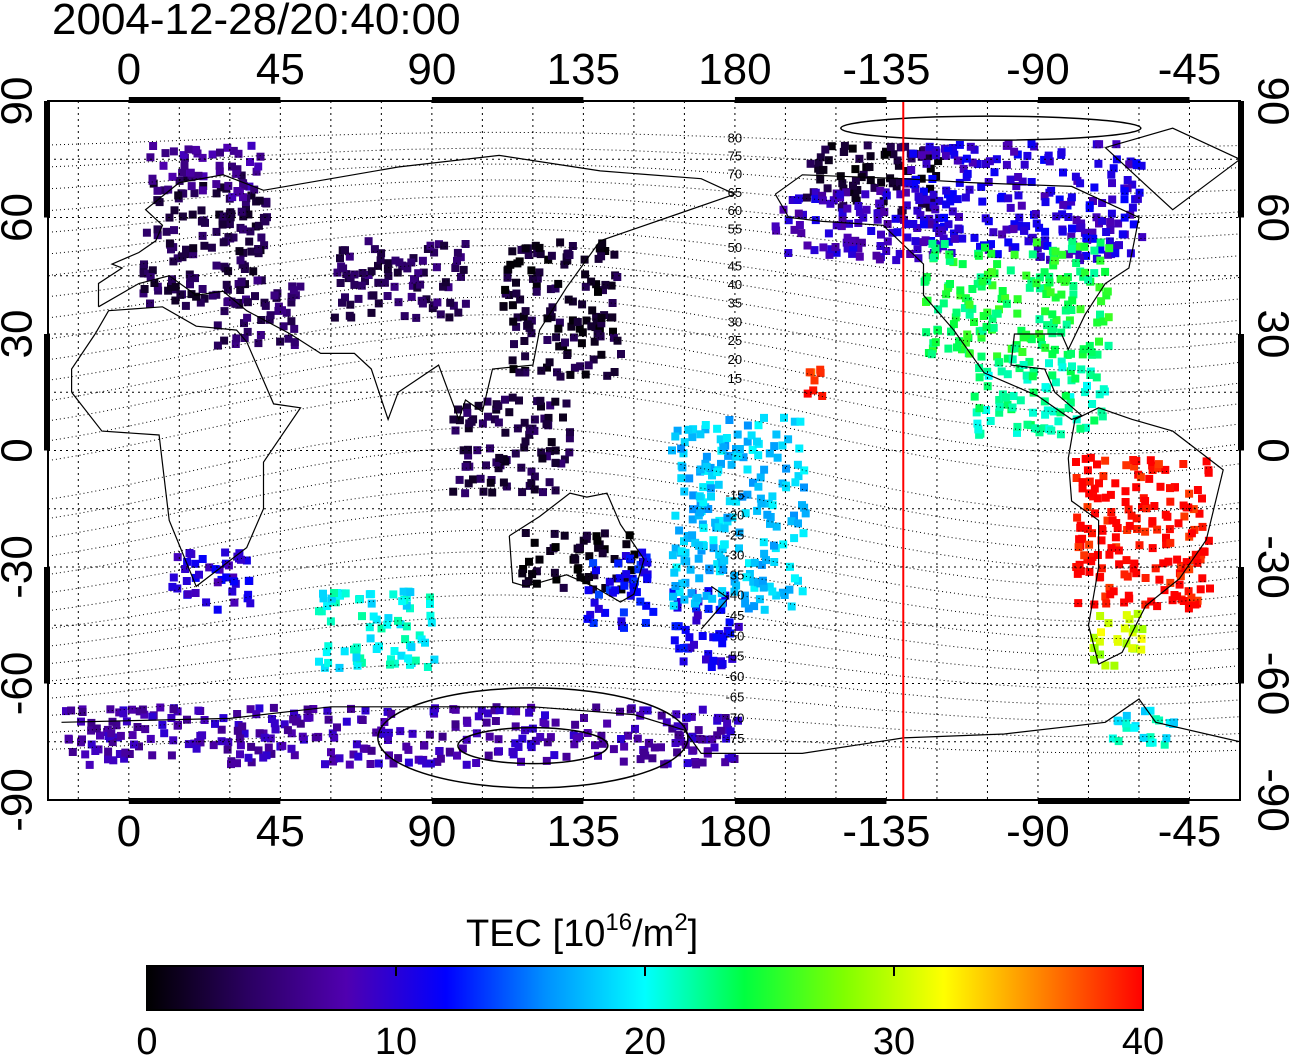 The height and width of the screenshot is (1057, 1292). What do you see at coordinates (735, 717) in the screenshot?
I see `mlat-label: -70` at bounding box center [735, 717].